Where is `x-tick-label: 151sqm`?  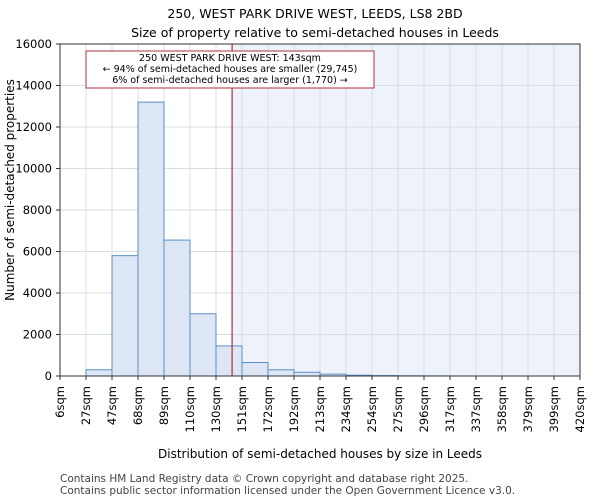
x-tick-label: 151sqm is located at coordinates (242, 409).